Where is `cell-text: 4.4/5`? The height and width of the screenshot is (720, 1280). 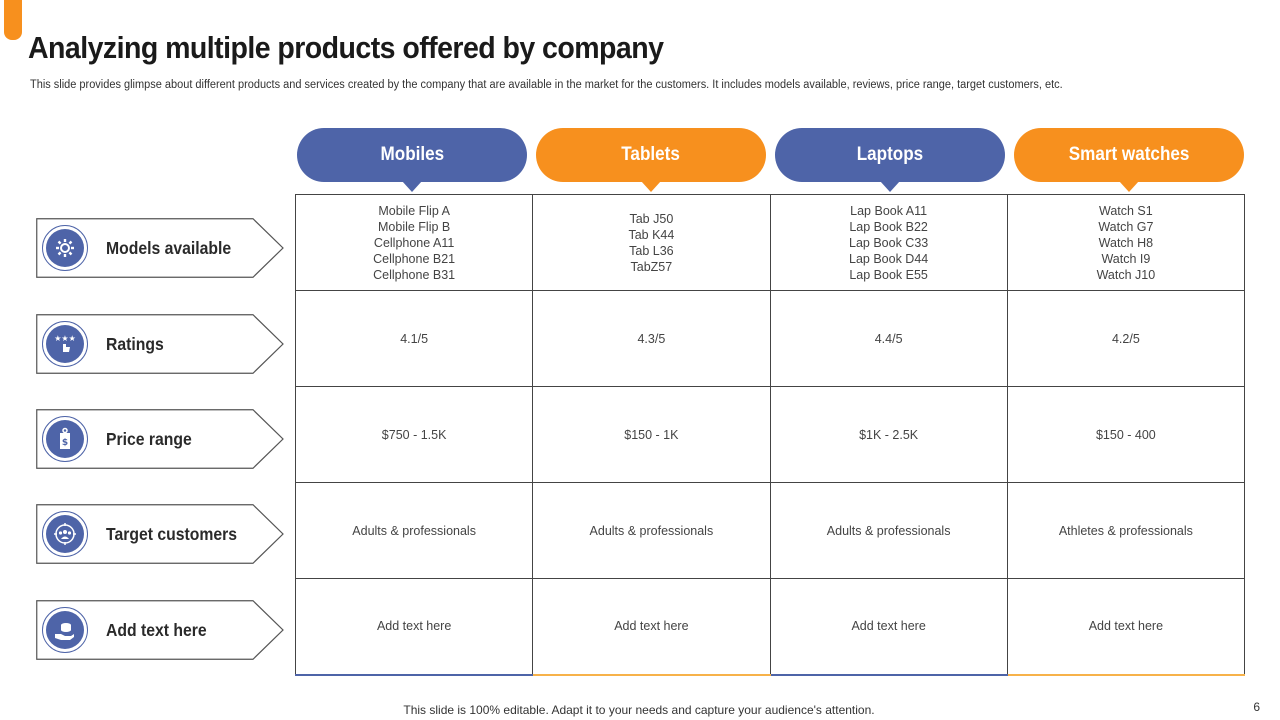 cell-text: 4.4/5 is located at coordinates (888, 338).